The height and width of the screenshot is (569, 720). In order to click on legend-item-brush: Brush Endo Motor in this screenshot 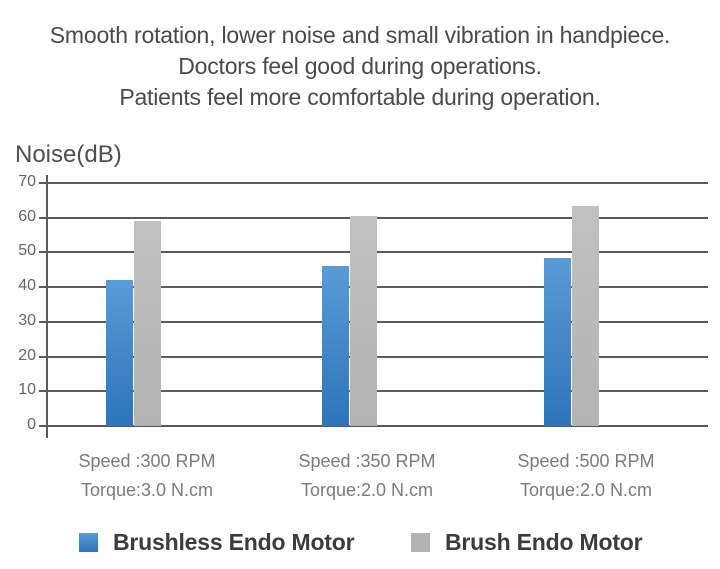, I will do `click(527, 542)`.